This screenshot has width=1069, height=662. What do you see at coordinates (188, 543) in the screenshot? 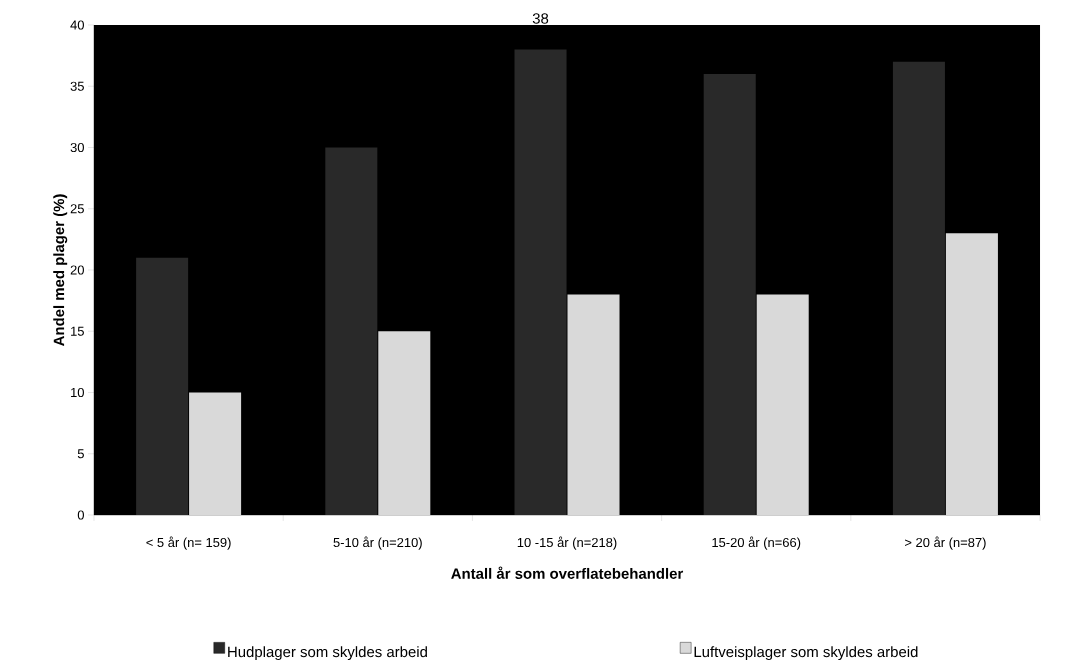
I see `x-tick-label: < 5 år (n= 159)` at bounding box center [188, 543].